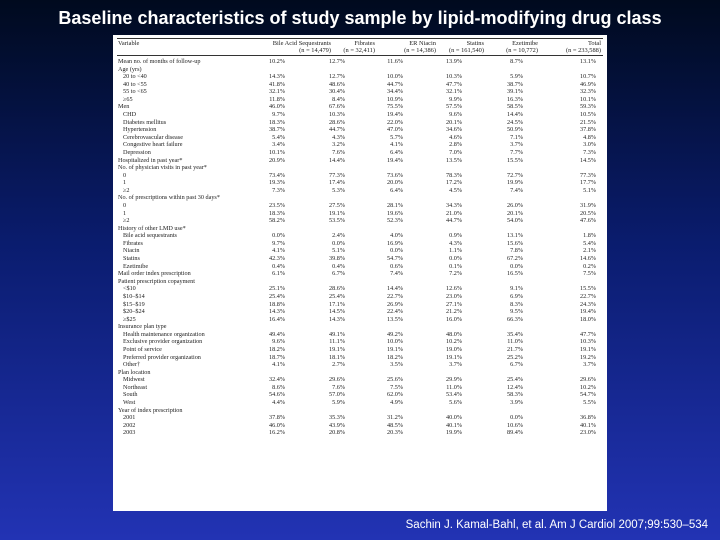 The width and height of the screenshot is (720, 540). What do you see at coordinates (136, 266) in the screenshot?
I see `row-label: Ezetimibe` at bounding box center [136, 266].